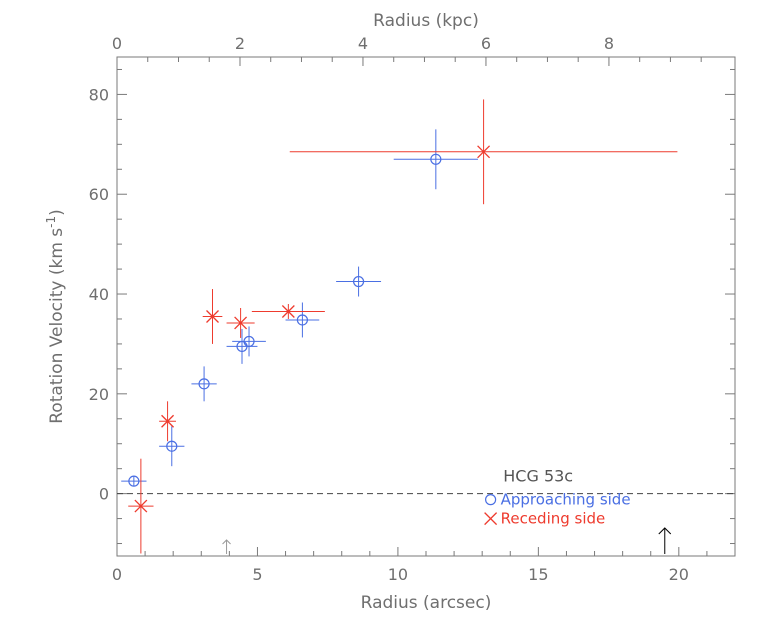 Image resolution: width=772 pixels, height=618 pixels. Describe the element at coordinates (257, 574) in the screenshot. I see `x-tick-label: 5` at that location.